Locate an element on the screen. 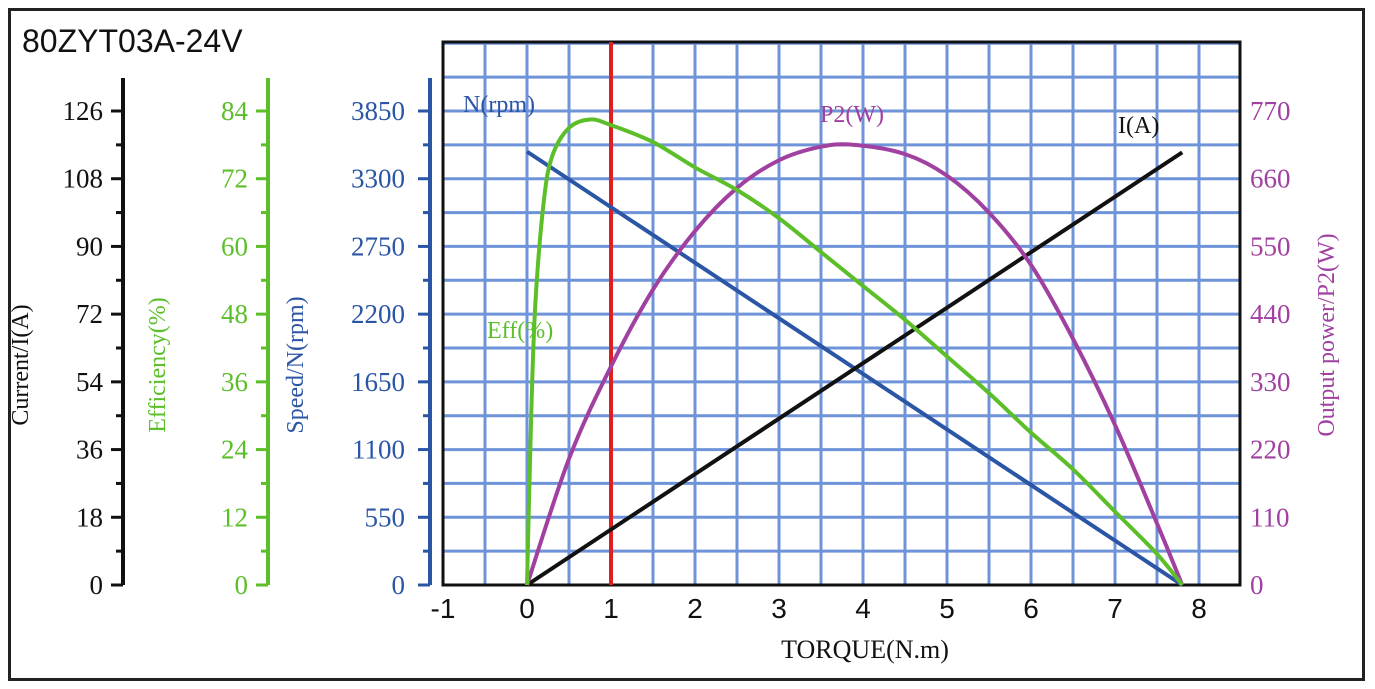  chart-title: 80ZYT03A-24V is located at coordinates (132, 41).